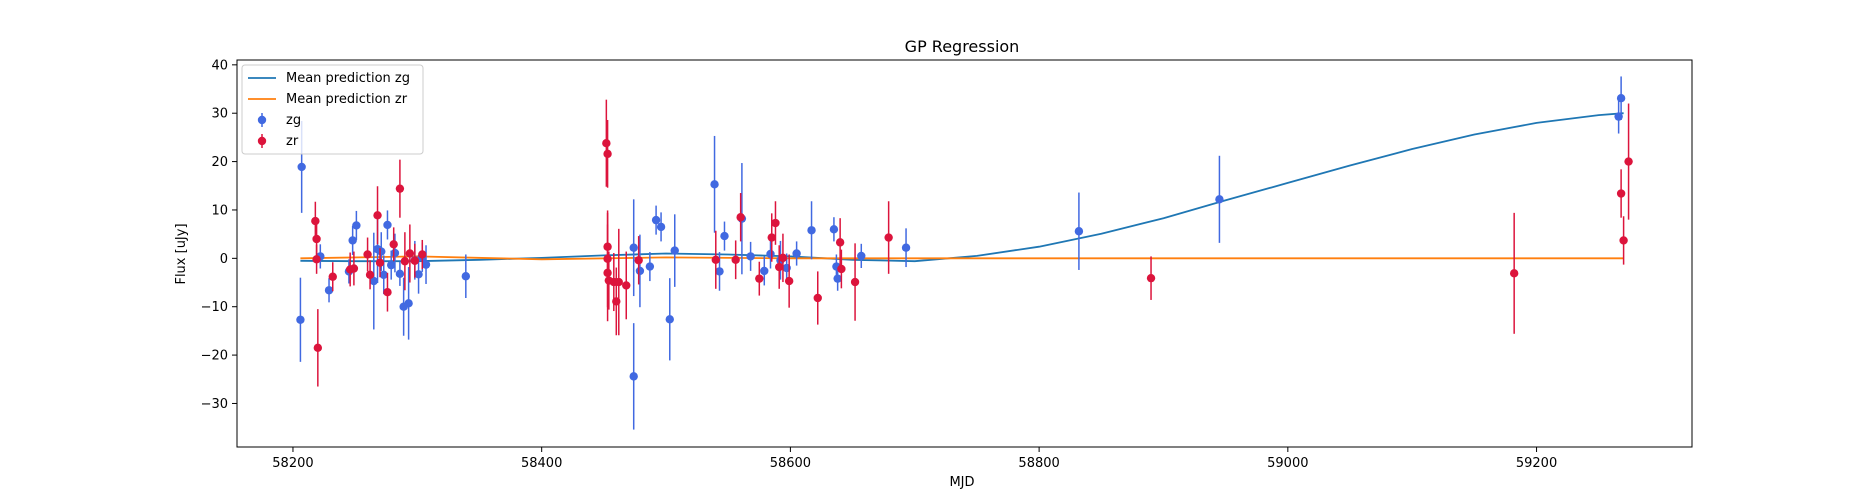 Image resolution: width=1875 pixels, height=504 pixels. What do you see at coordinates (347, 99) in the screenshot?
I see `legend-label-mean-zr: Mean prediction zr` at bounding box center [347, 99].